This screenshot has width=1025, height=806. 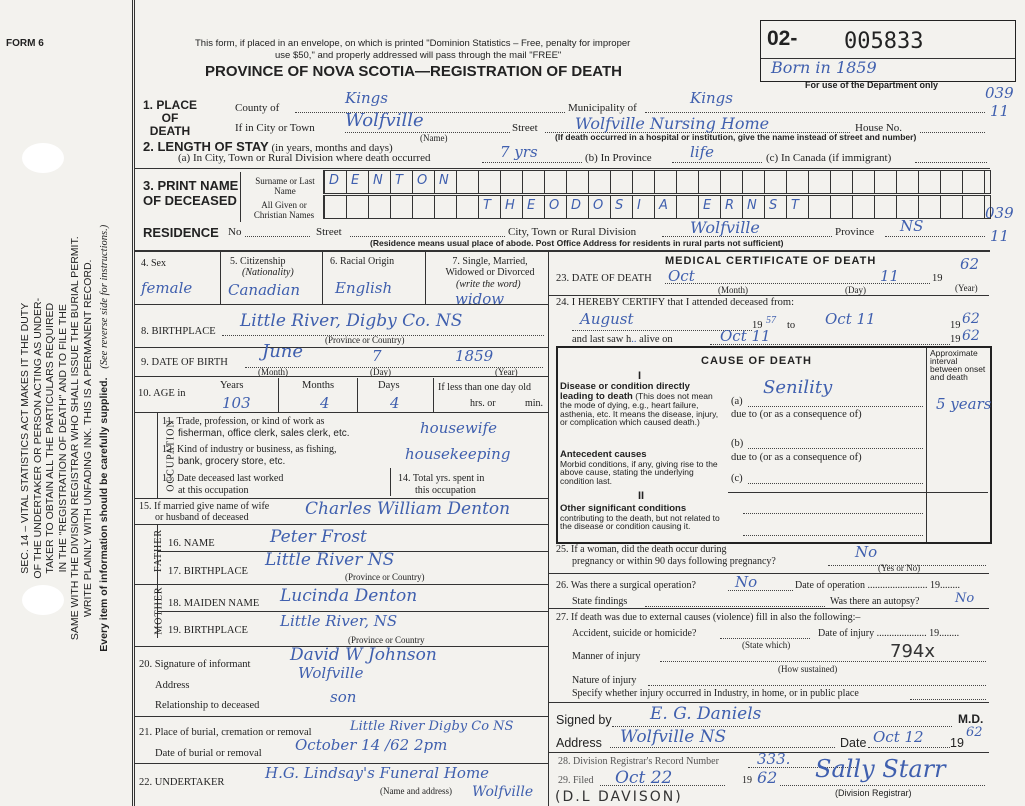 What do you see at coordinates (737, 443) in the screenshot?
I see `cause-b-label: (b)` at bounding box center [737, 443].